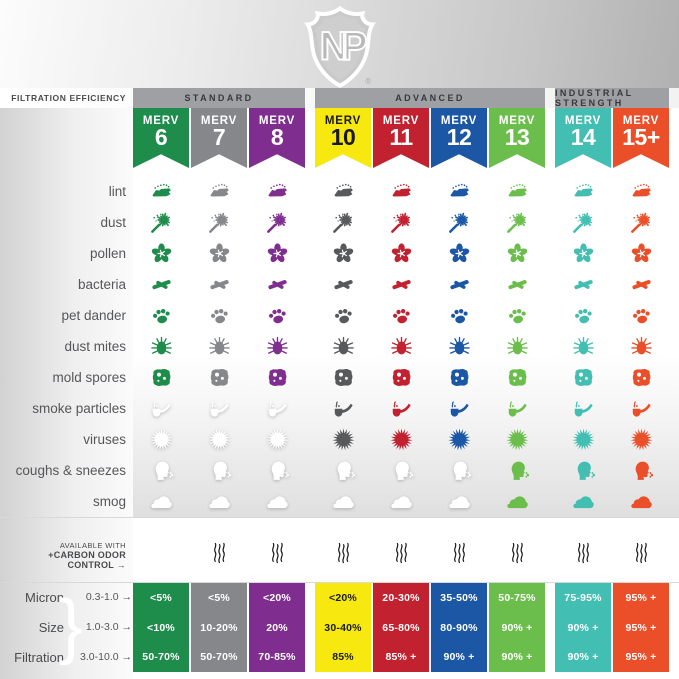  I want to click on merv-banner-14: MERV 14, so click(583, 138).